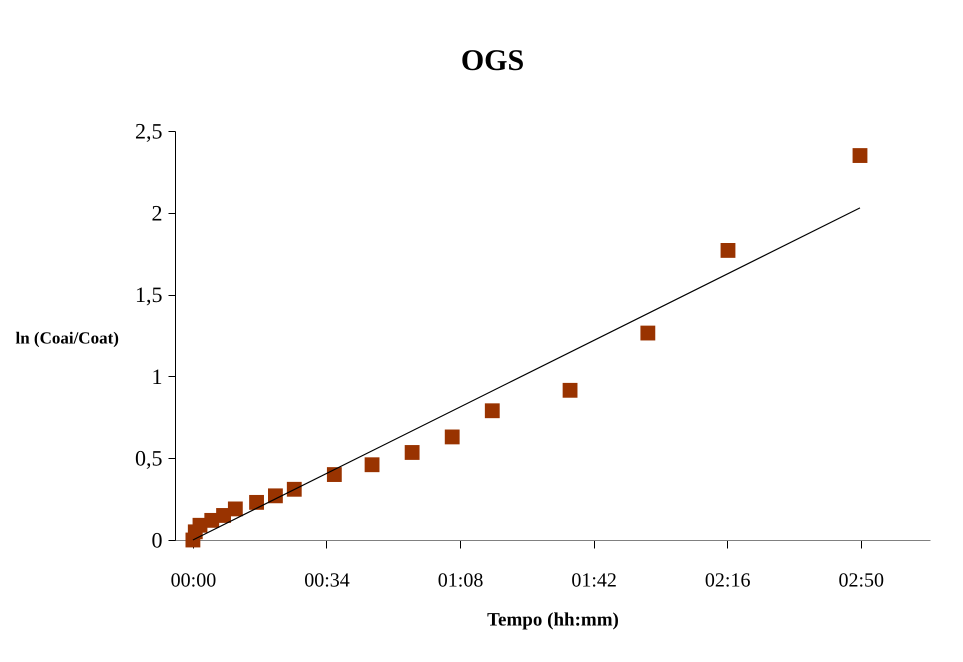 The image size is (963, 662). I want to click on y-tick-label: 1,5, so click(148, 295).